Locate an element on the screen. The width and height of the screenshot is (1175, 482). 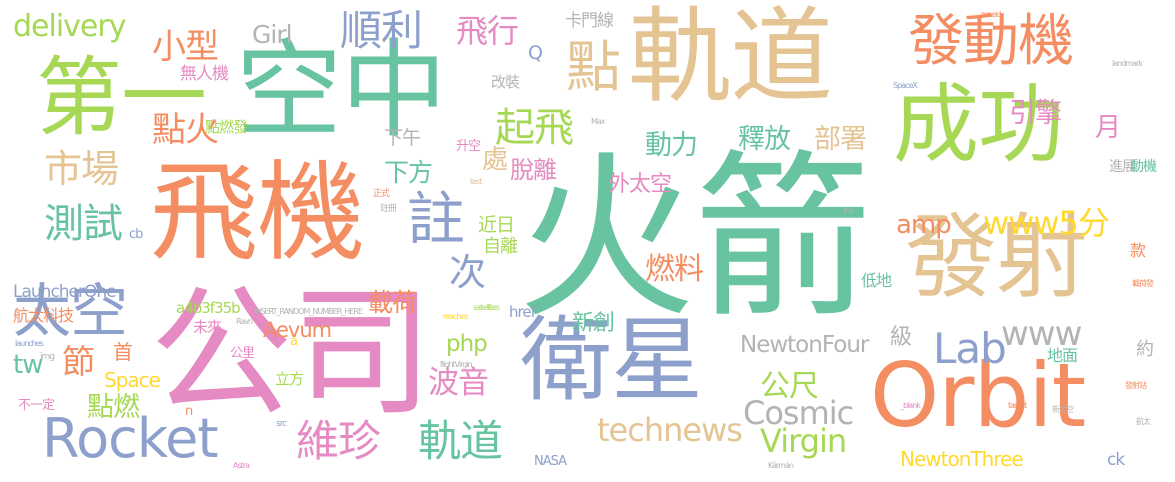
word: 改裝 is located at coordinates (505, 82).